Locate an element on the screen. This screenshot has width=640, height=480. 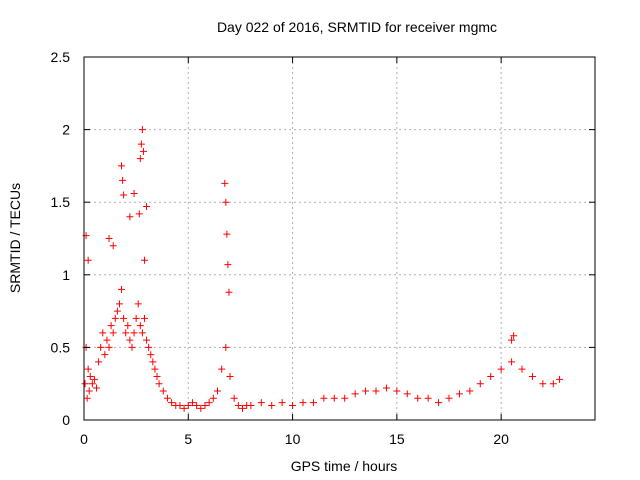
x-tick-label: 15 is located at coordinates (397, 439).